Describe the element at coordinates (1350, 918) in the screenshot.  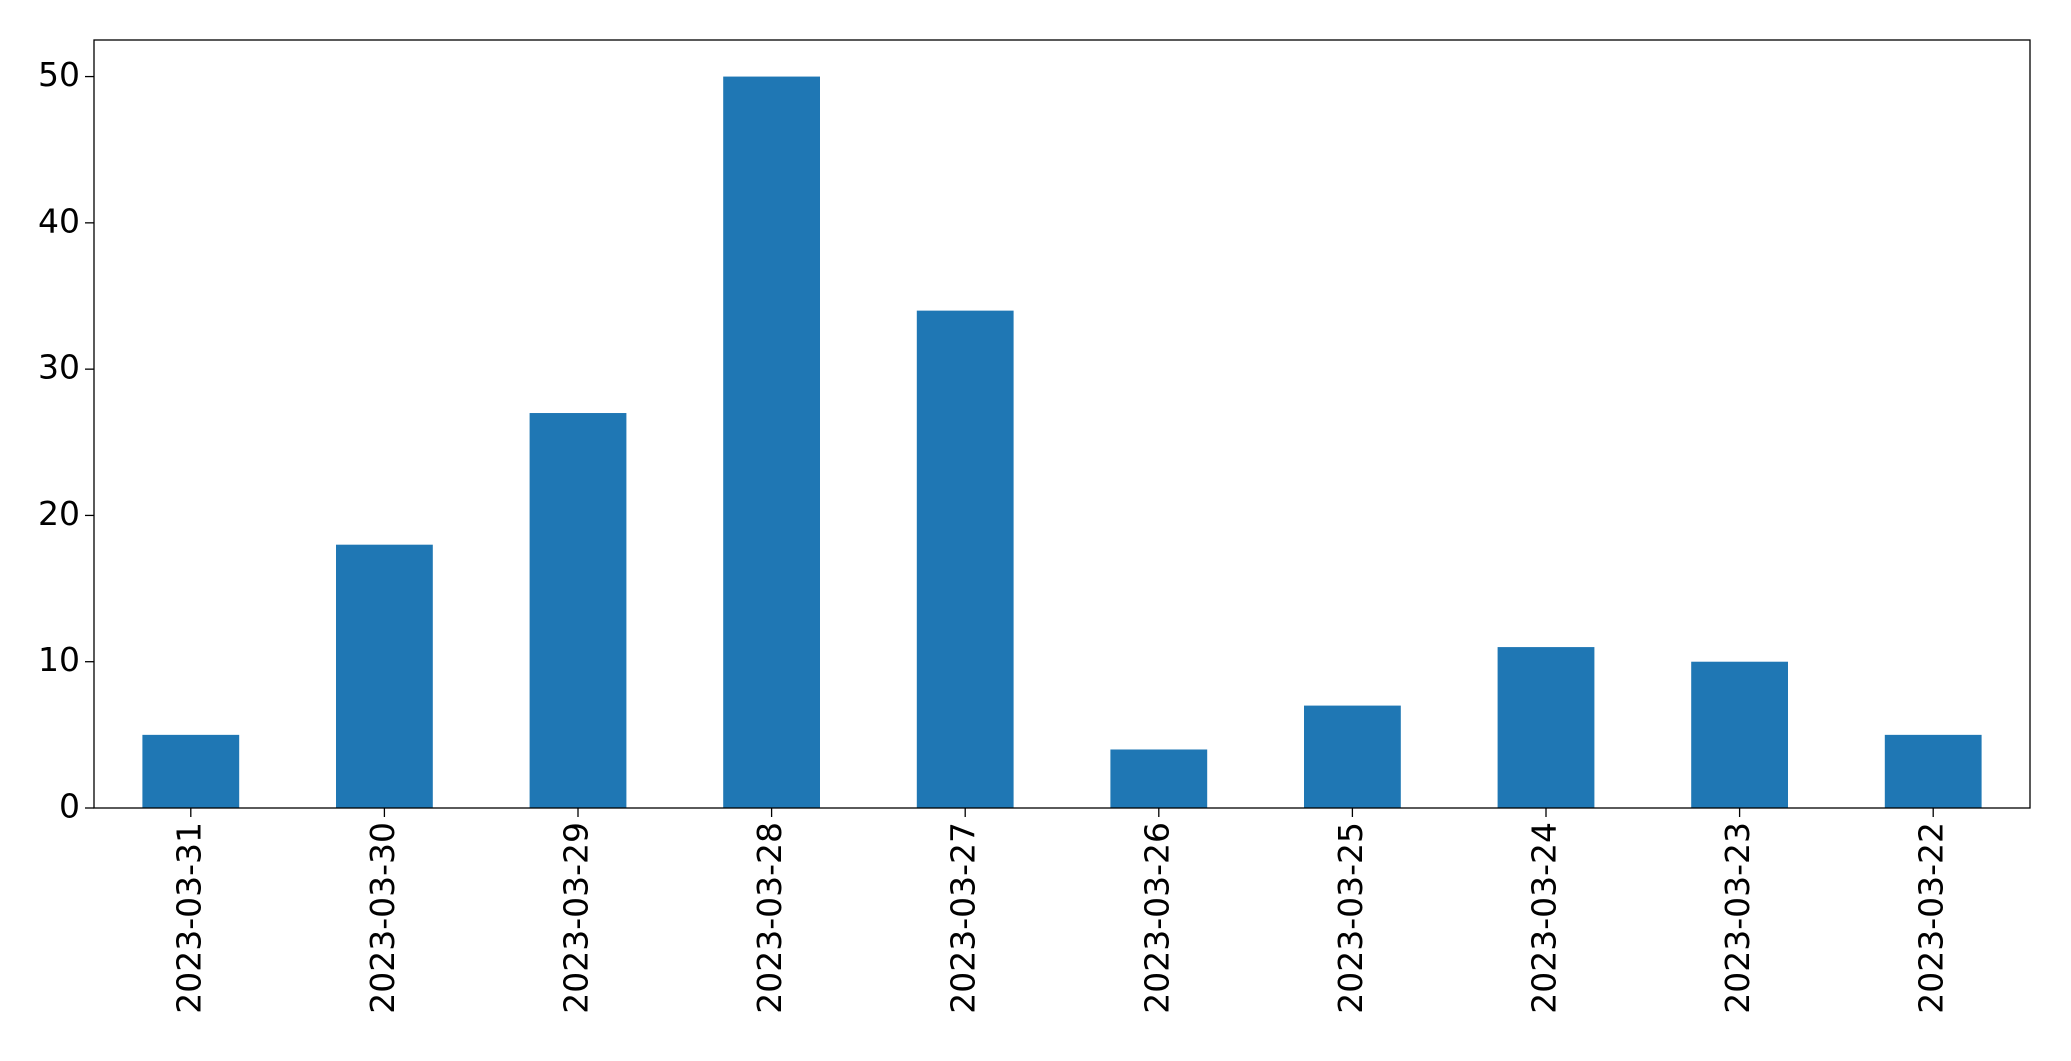
I see `x-tick-label: 2023-03-25` at that location.